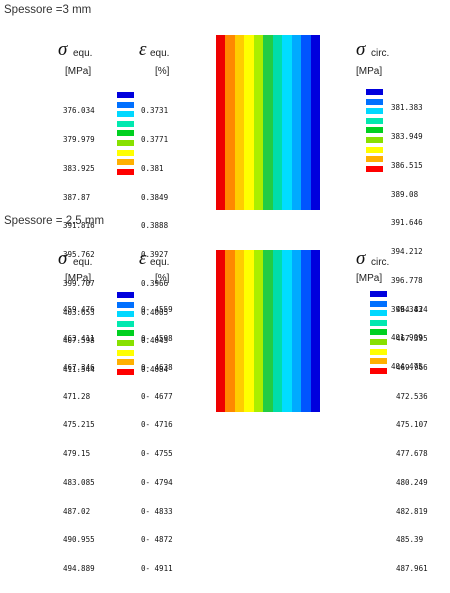 Image resolution: width=450 pixels, height=593 pixels. What do you see at coordinates (412, 396) in the screenshot?
I see `value: 472.536` at bounding box center [412, 396].